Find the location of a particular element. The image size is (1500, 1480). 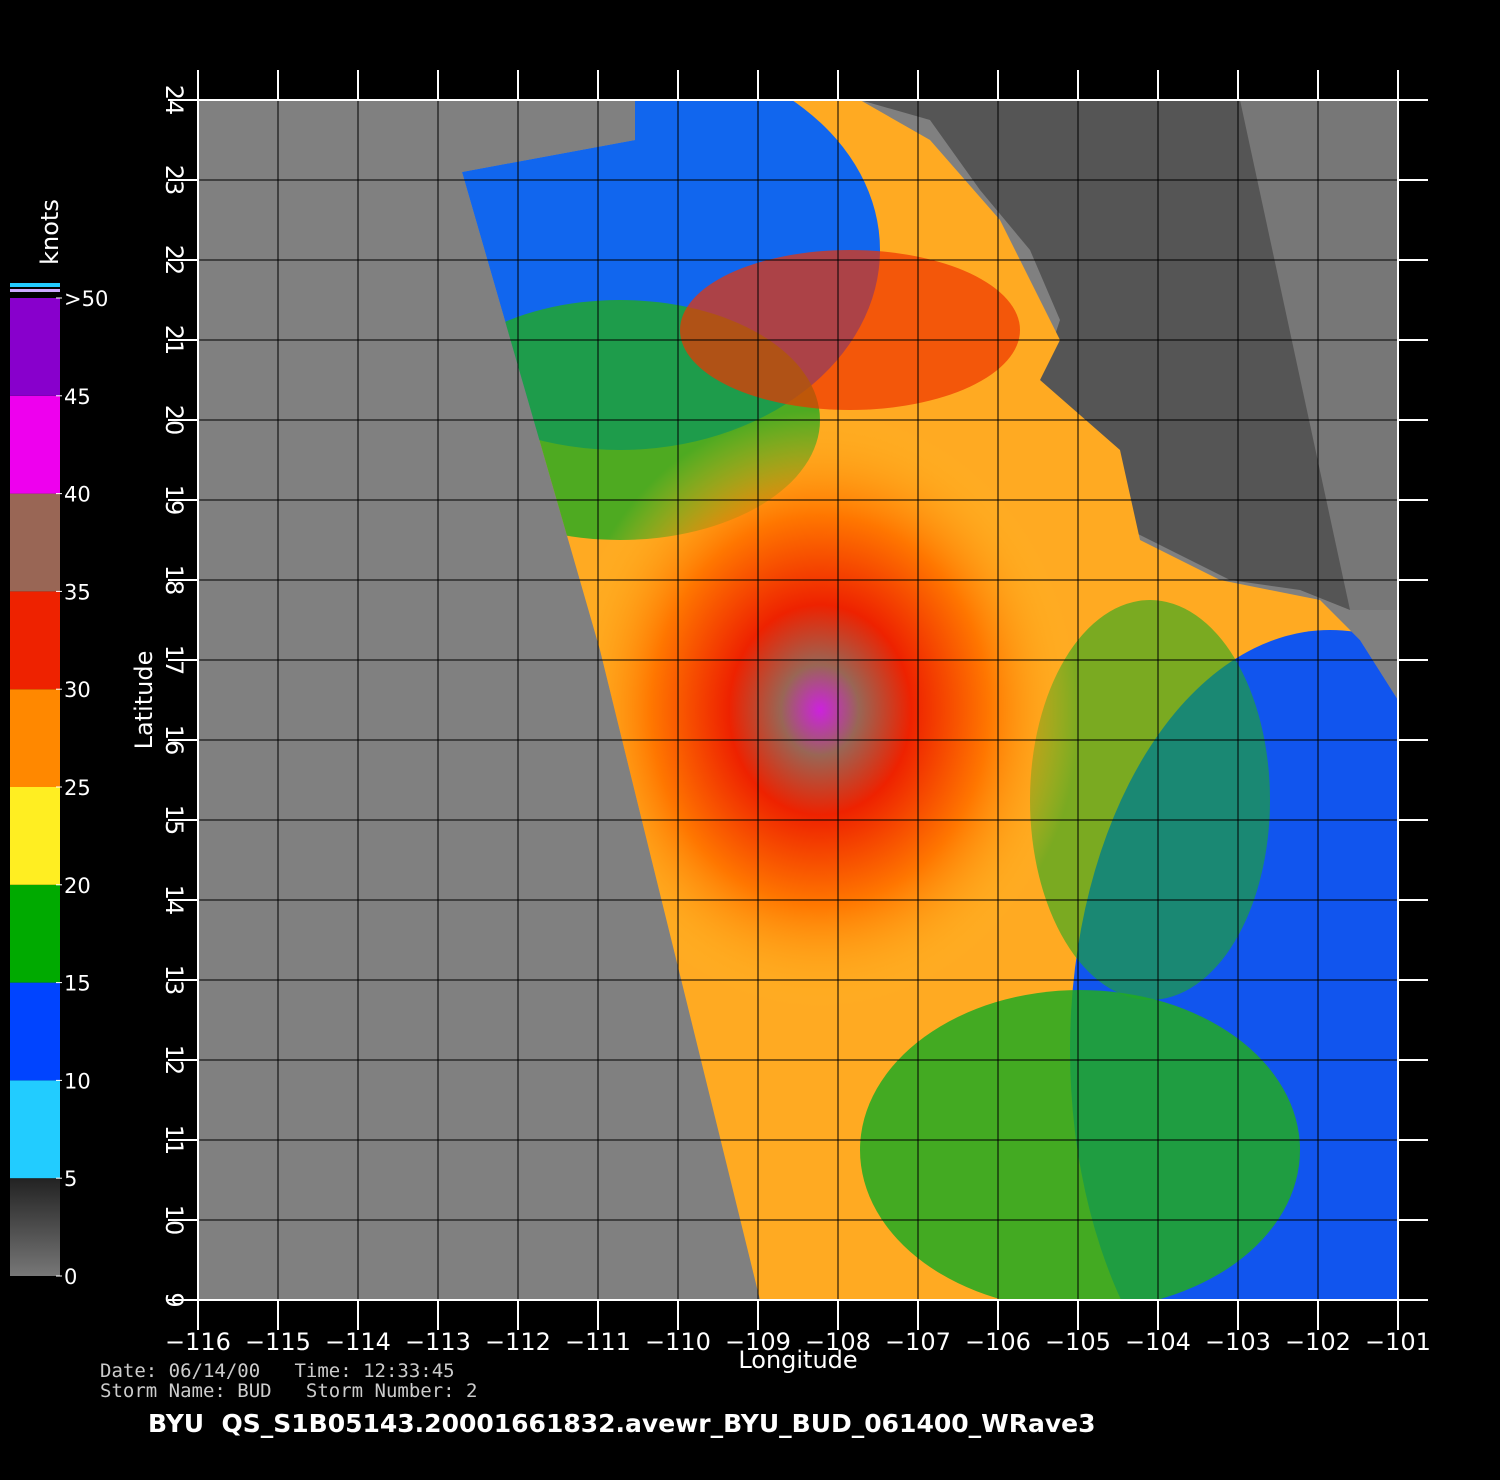

colorbar-tick-label: >50 is located at coordinates (86, 299).